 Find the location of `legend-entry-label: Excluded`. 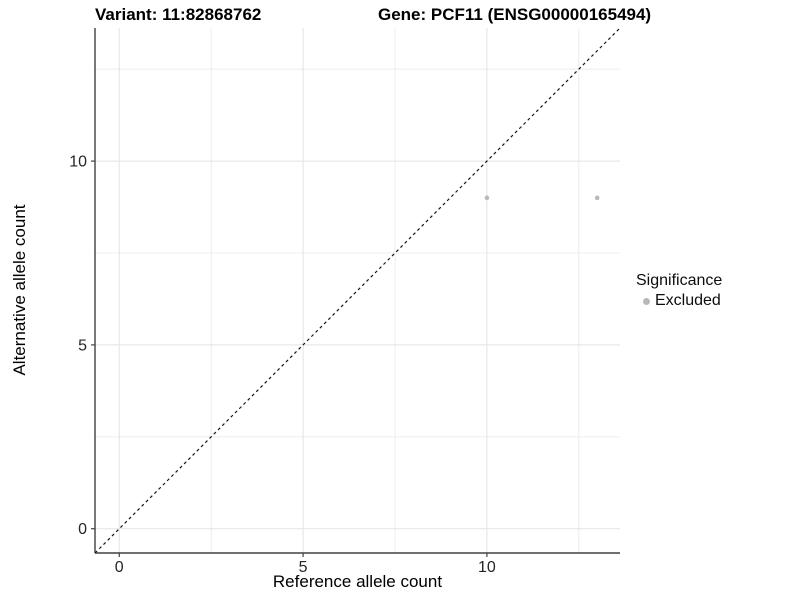

legend-entry-label: Excluded is located at coordinates (688, 300).